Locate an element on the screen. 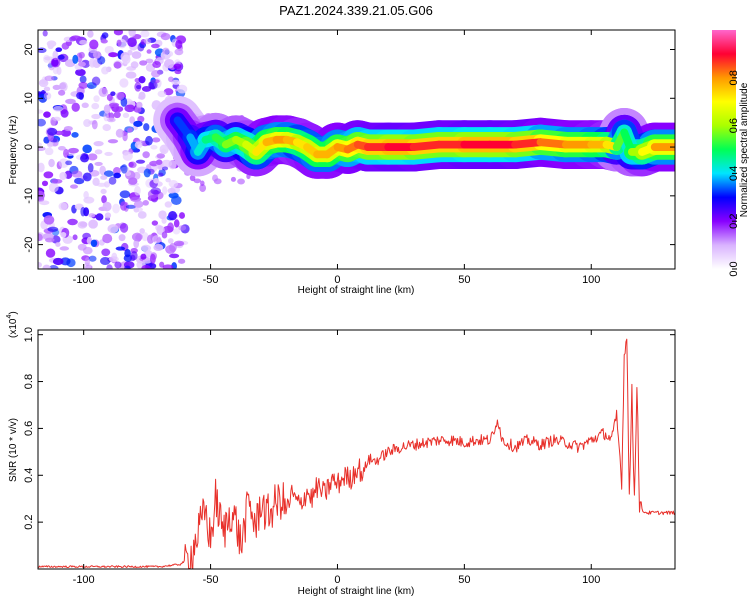 The image size is (750, 600). y-tick-label: 1.0 is located at coordinates (29, 334).